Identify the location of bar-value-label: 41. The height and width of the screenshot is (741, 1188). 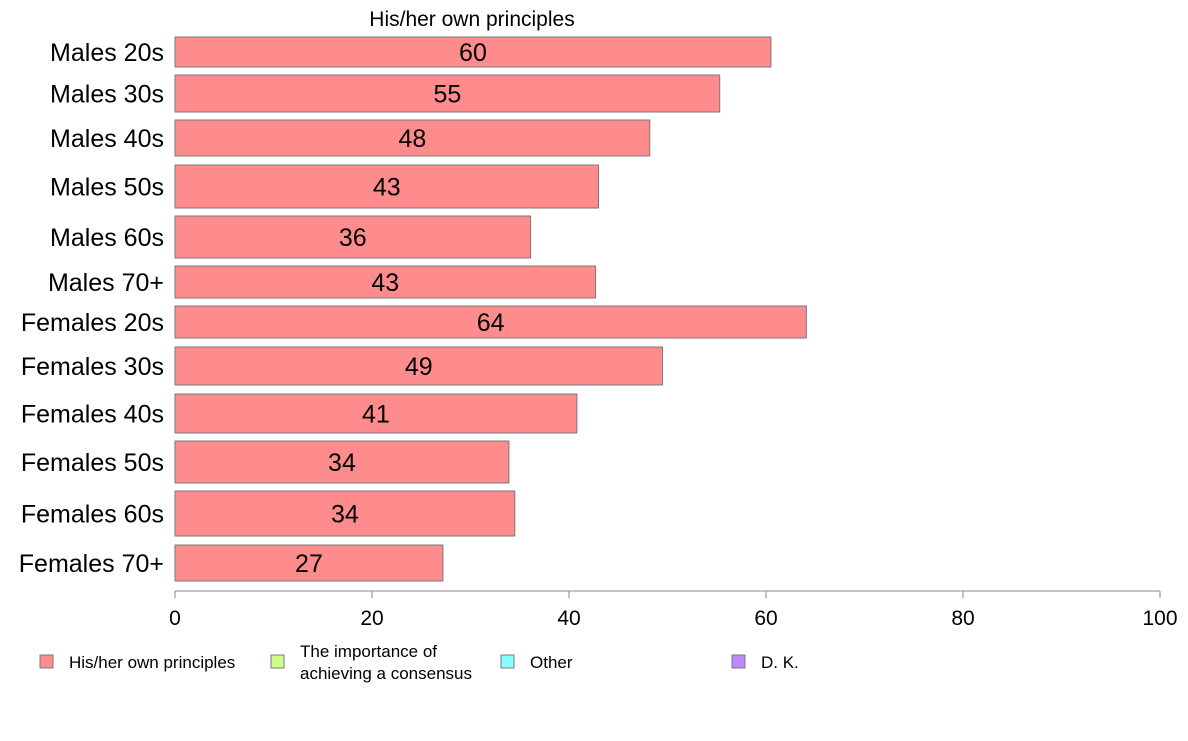
(376, 415).